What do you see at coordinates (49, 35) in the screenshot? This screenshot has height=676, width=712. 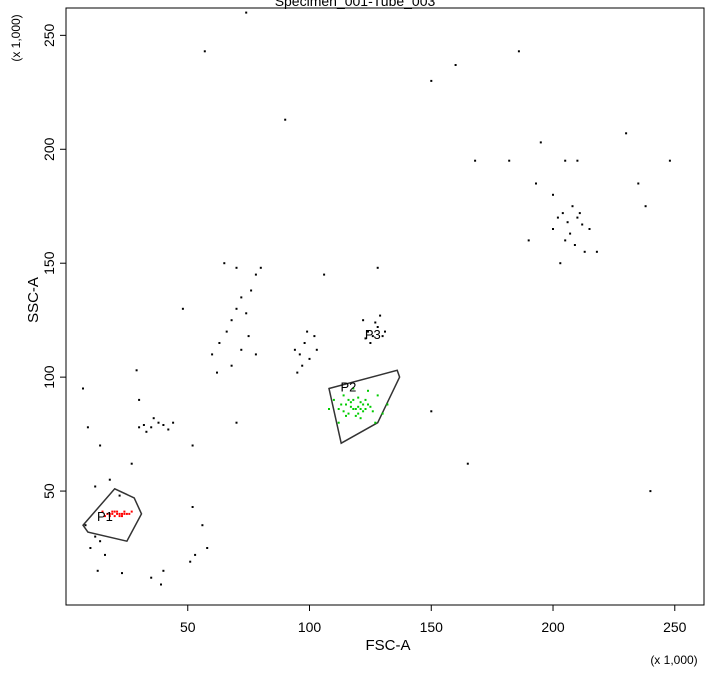 I see `y-tick-label: 250` at bounding box center [49, 35].